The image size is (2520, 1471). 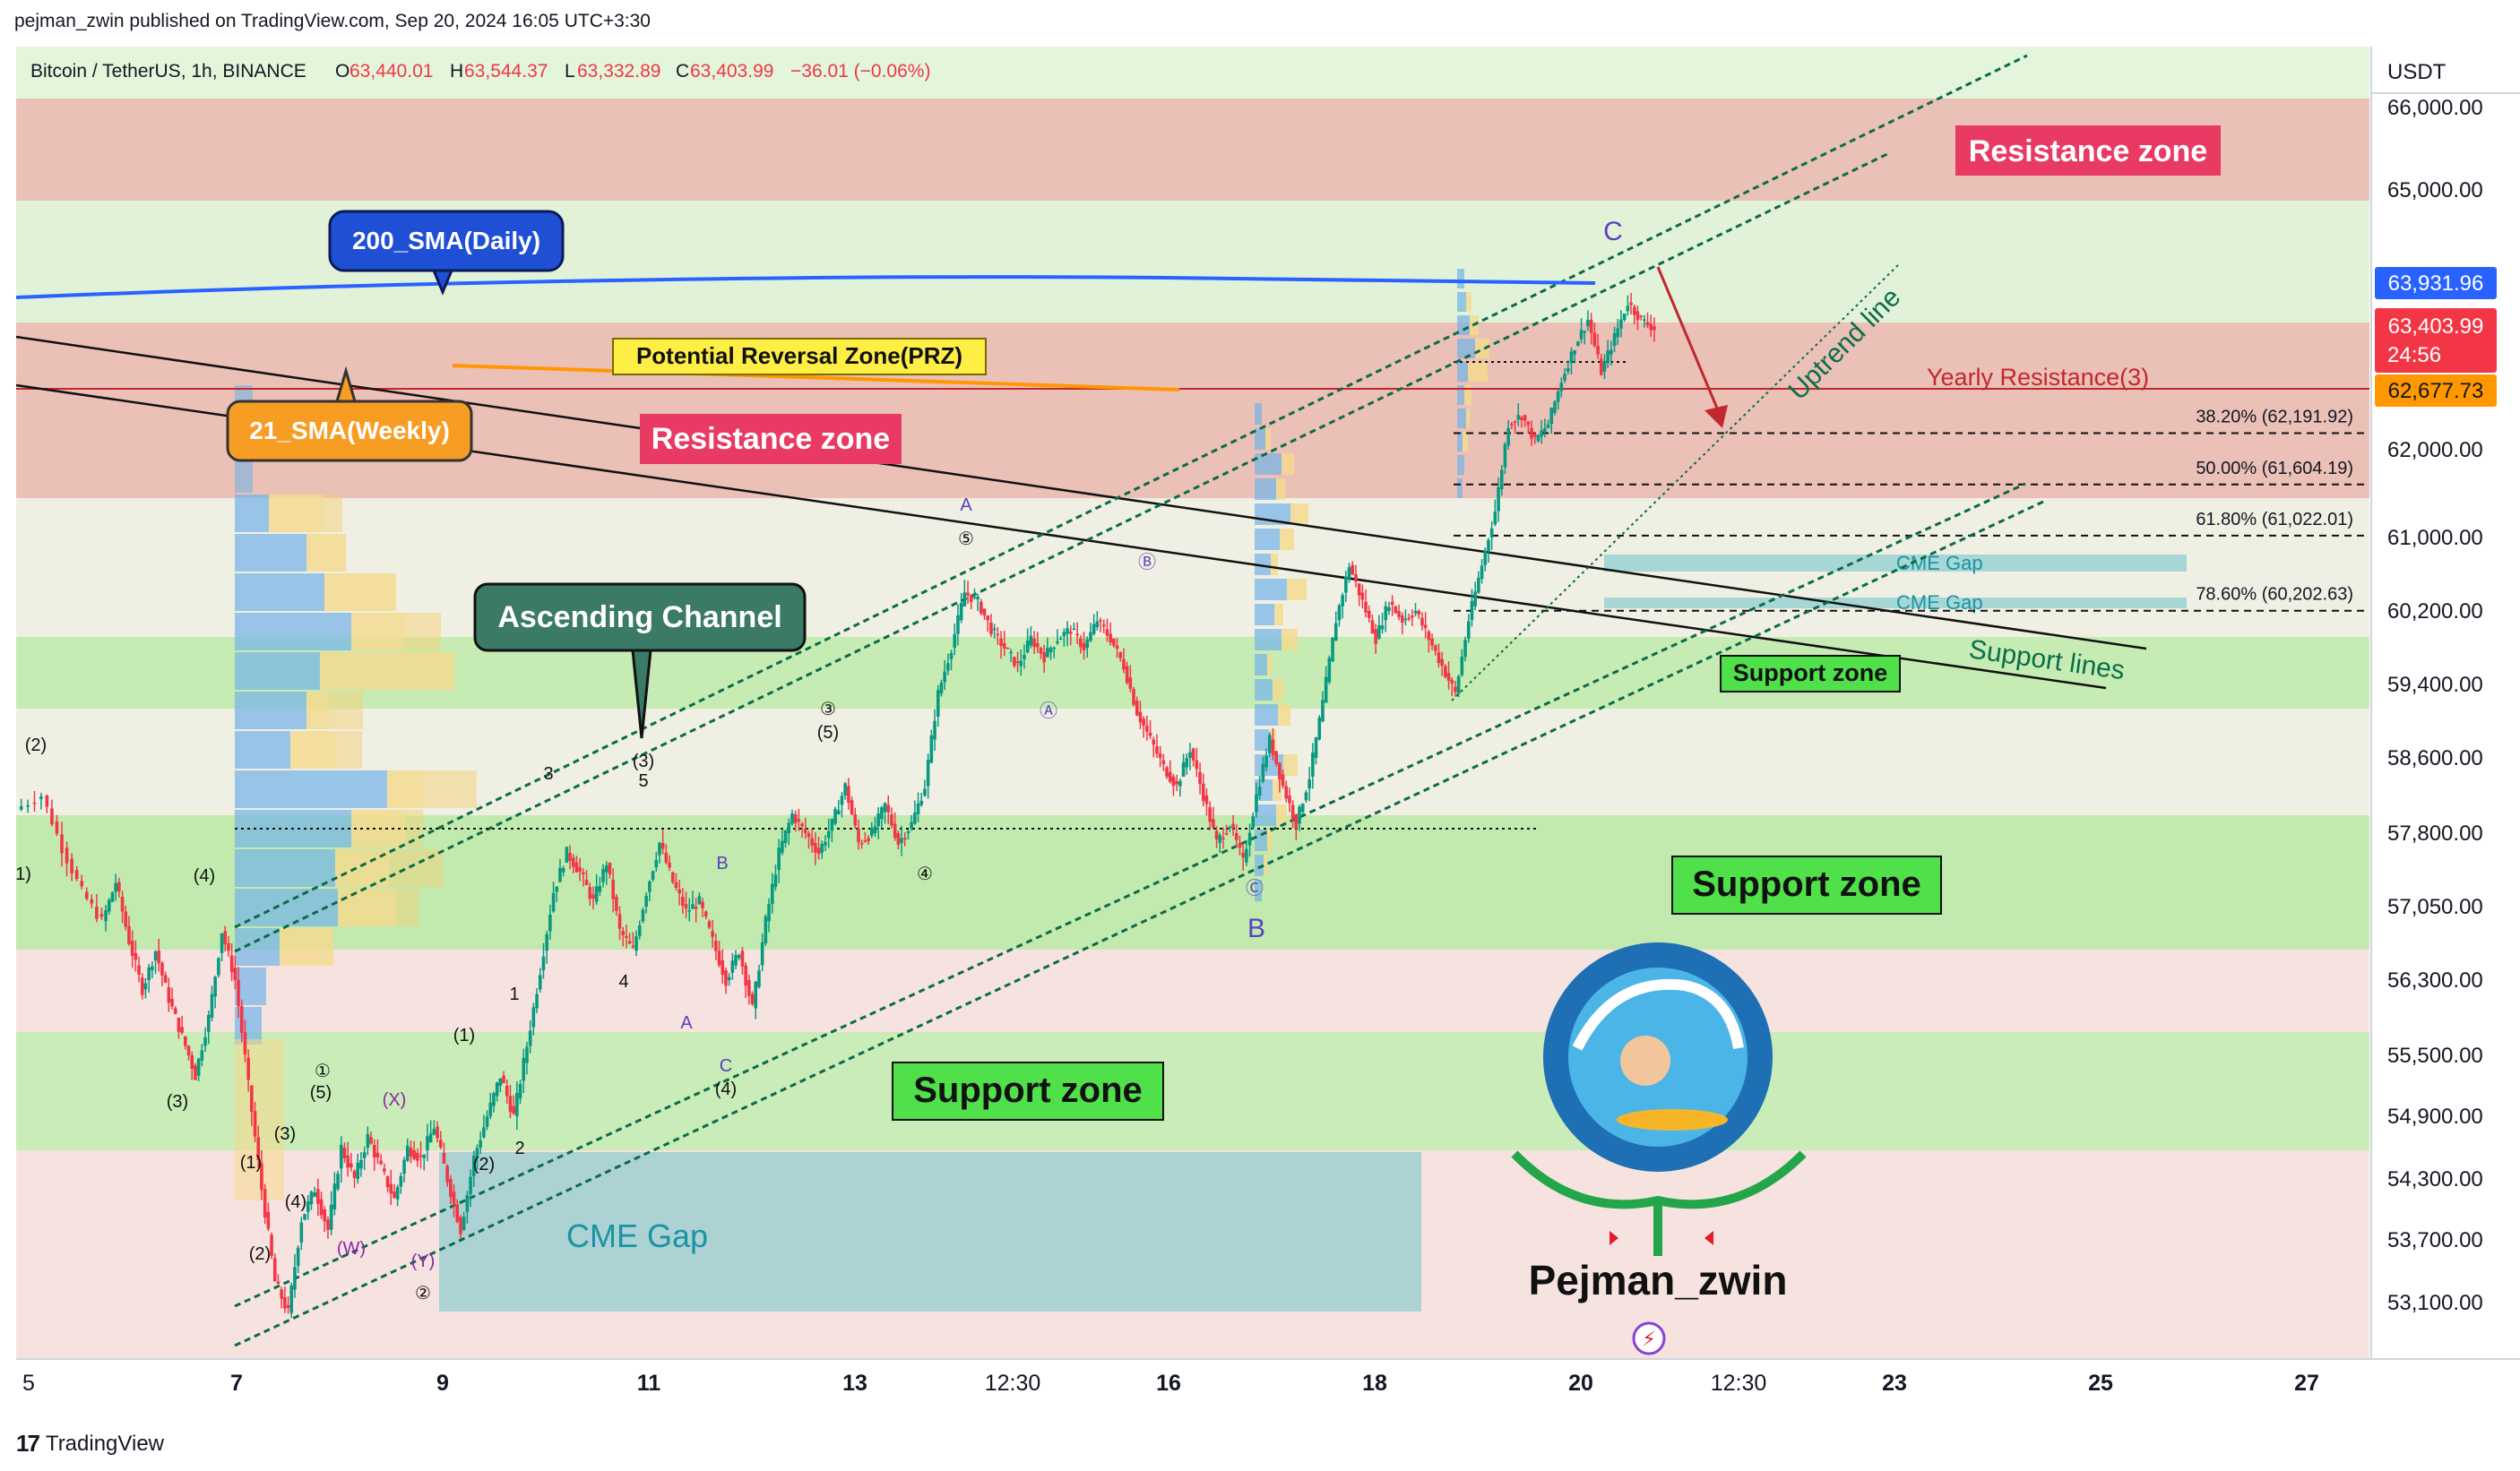 What do you see at coordinates (640, 660) in the screenshot?
I see `badge-ascending-channel: Ascending Channel` at bounding box center [640, 660].